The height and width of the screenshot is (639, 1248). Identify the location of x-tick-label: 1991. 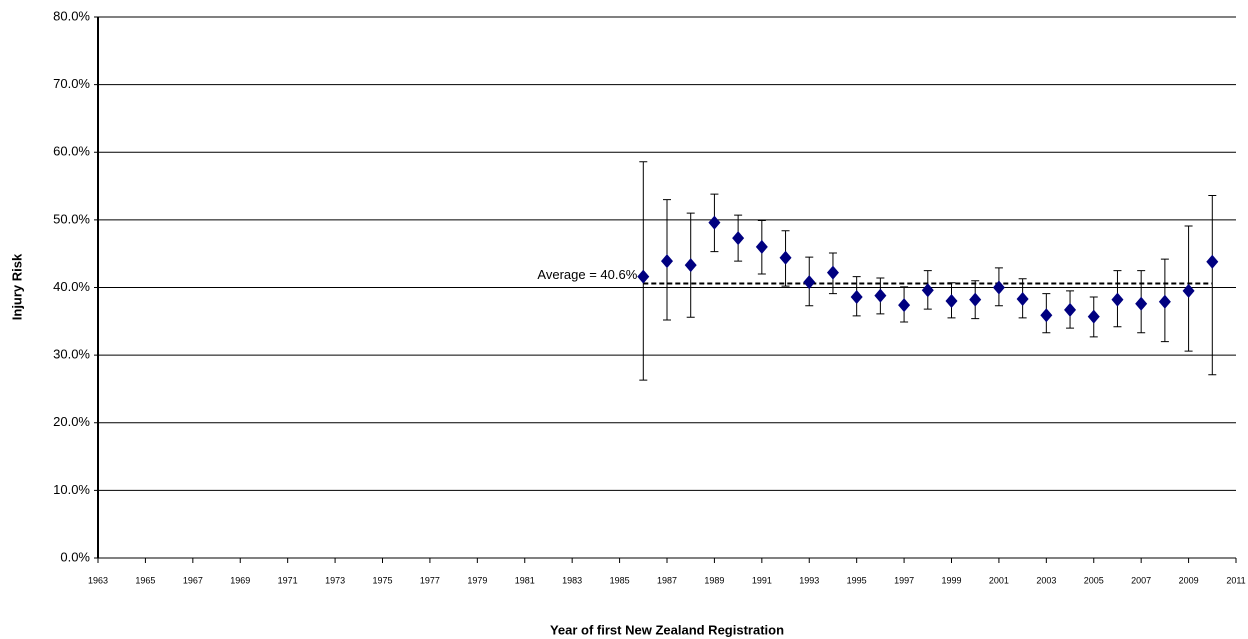
(762, 580).